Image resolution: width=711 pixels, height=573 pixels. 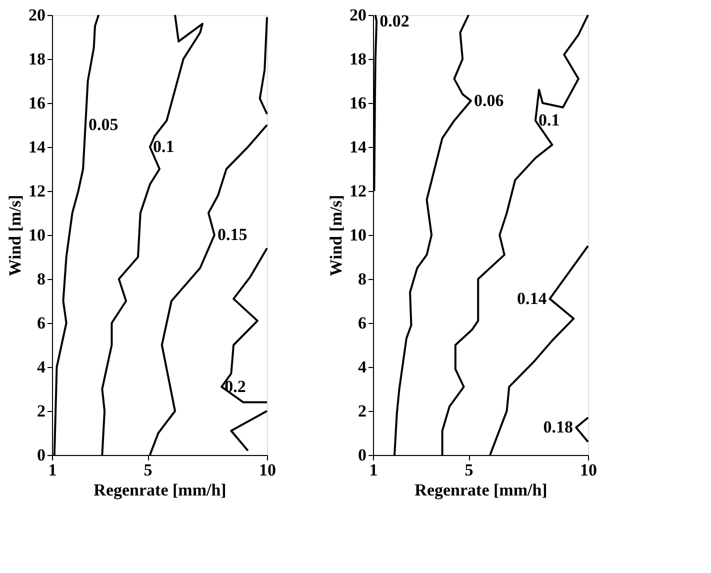 I want to click on annotation: 0.15, so click(x=232, y=234).